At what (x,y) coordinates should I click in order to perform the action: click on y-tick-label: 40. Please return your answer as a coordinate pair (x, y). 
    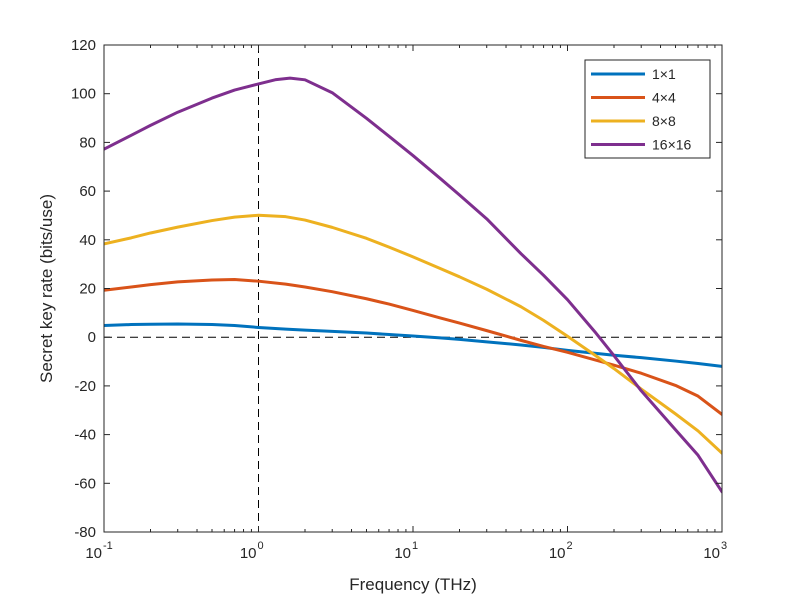
    Looking at the image, I should click on (87, 240).